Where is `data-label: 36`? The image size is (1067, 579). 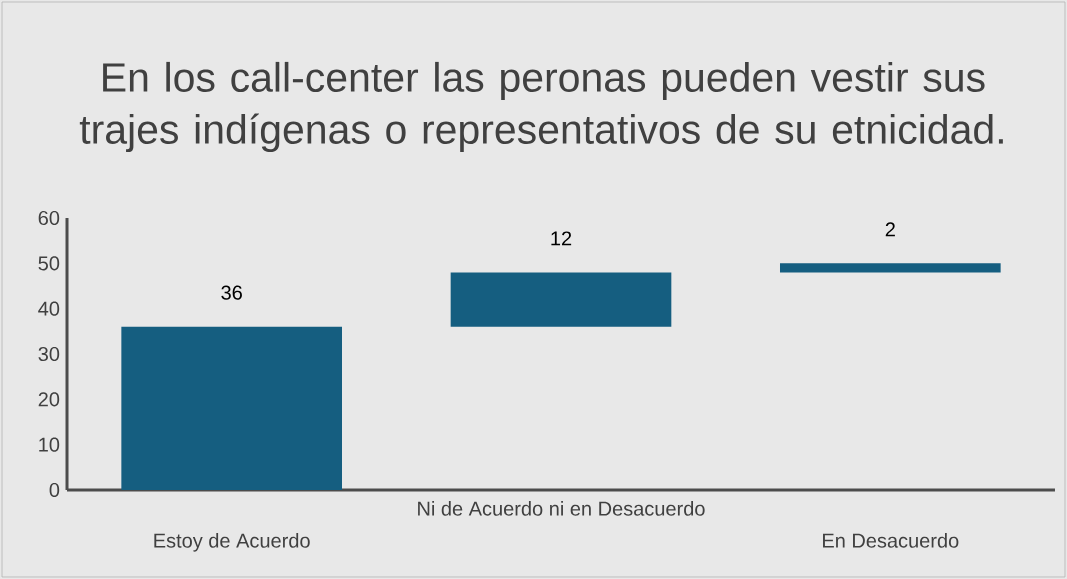
data-label: 36 is located at coordinates (231, 292).